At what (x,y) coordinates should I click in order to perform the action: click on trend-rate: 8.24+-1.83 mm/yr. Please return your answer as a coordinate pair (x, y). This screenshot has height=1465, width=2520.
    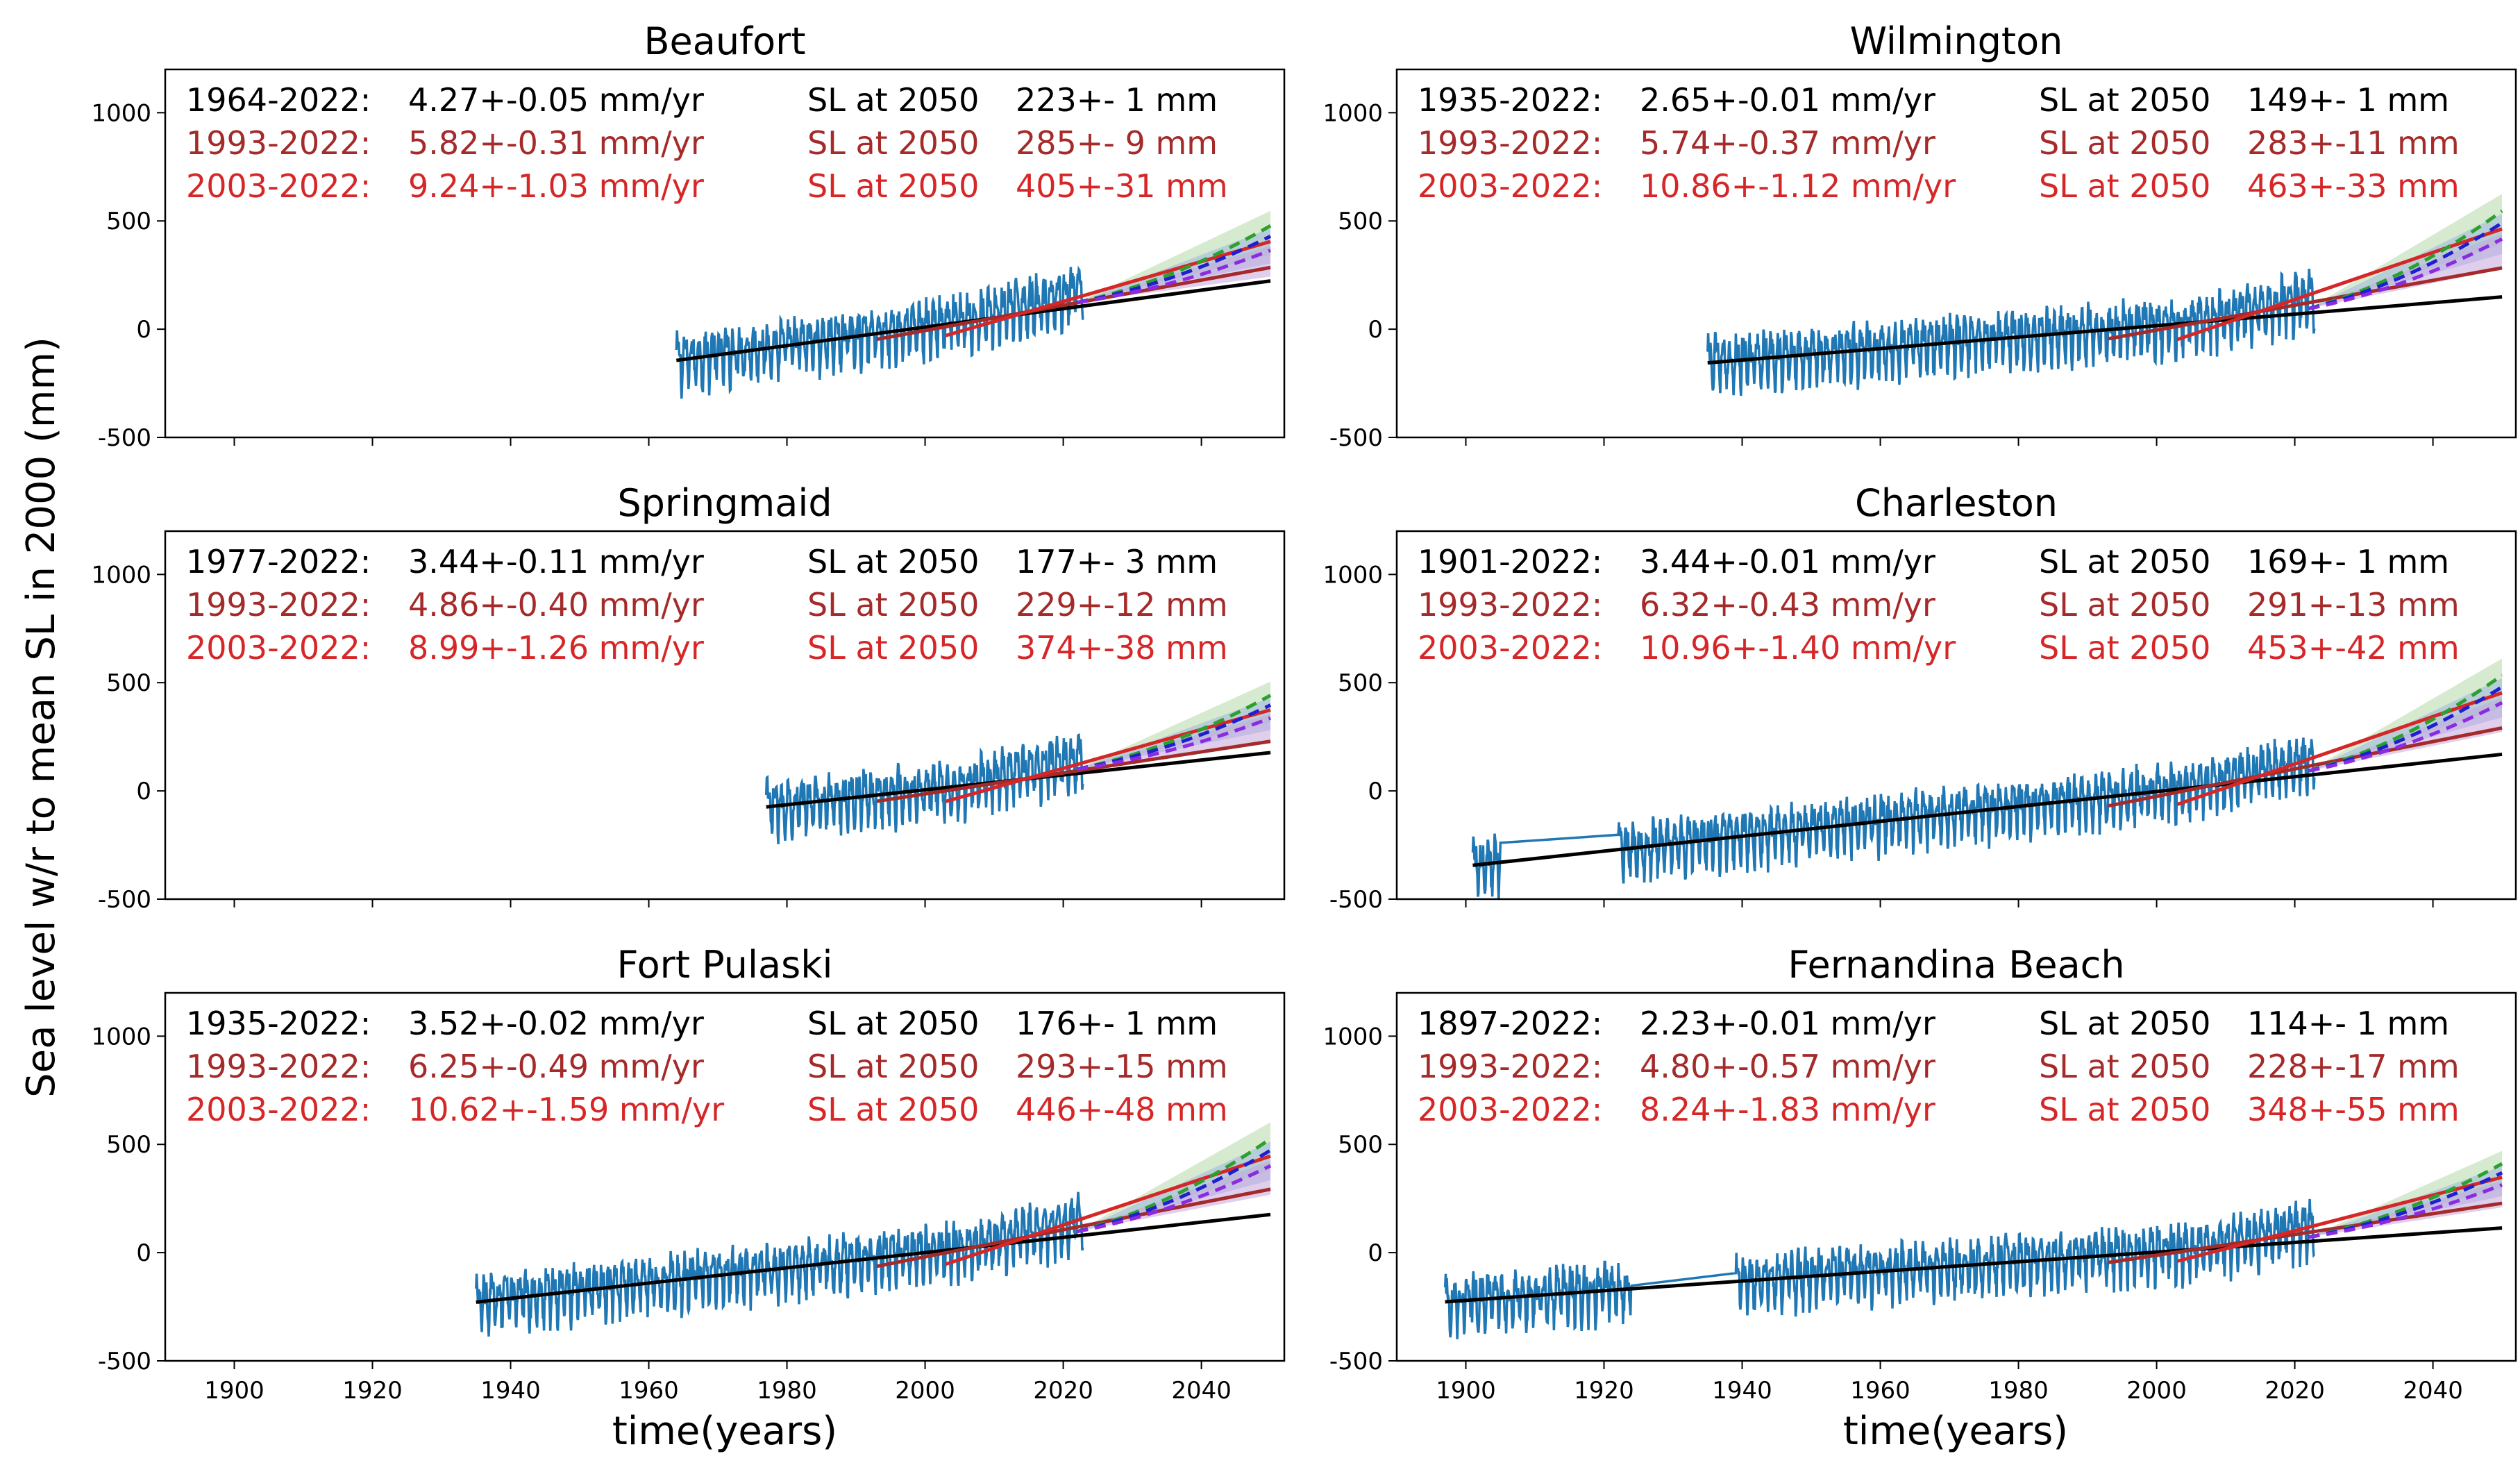
    Looking at the image, I should click on (1787, 1109).